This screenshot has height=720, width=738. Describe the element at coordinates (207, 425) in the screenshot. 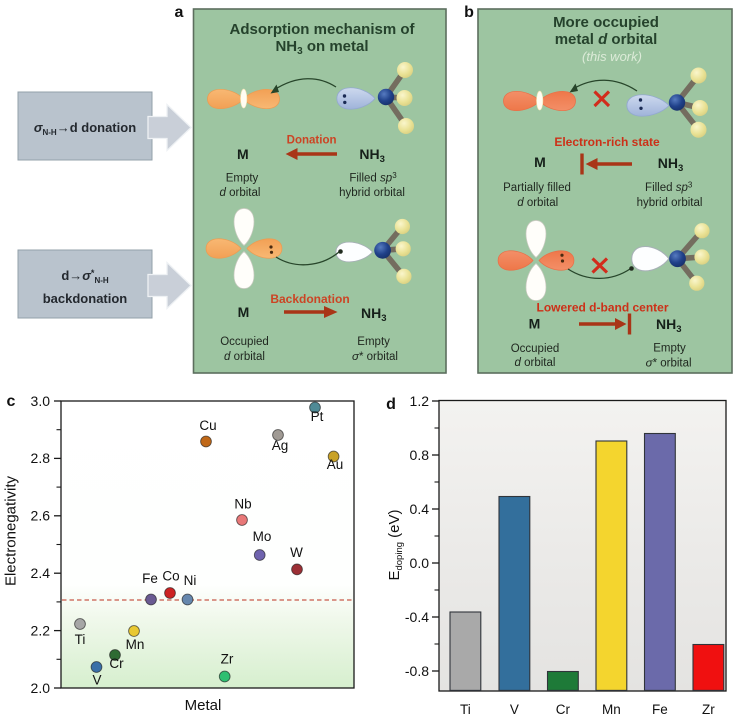

I see `svg-text: Cu` at that location.